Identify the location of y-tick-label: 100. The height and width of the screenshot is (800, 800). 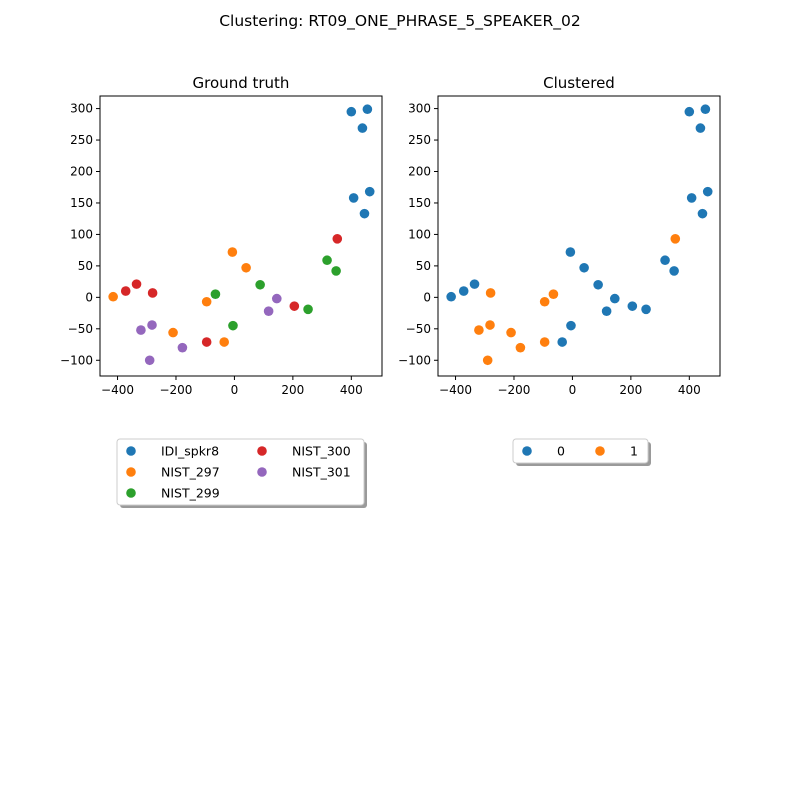
(419, 234).